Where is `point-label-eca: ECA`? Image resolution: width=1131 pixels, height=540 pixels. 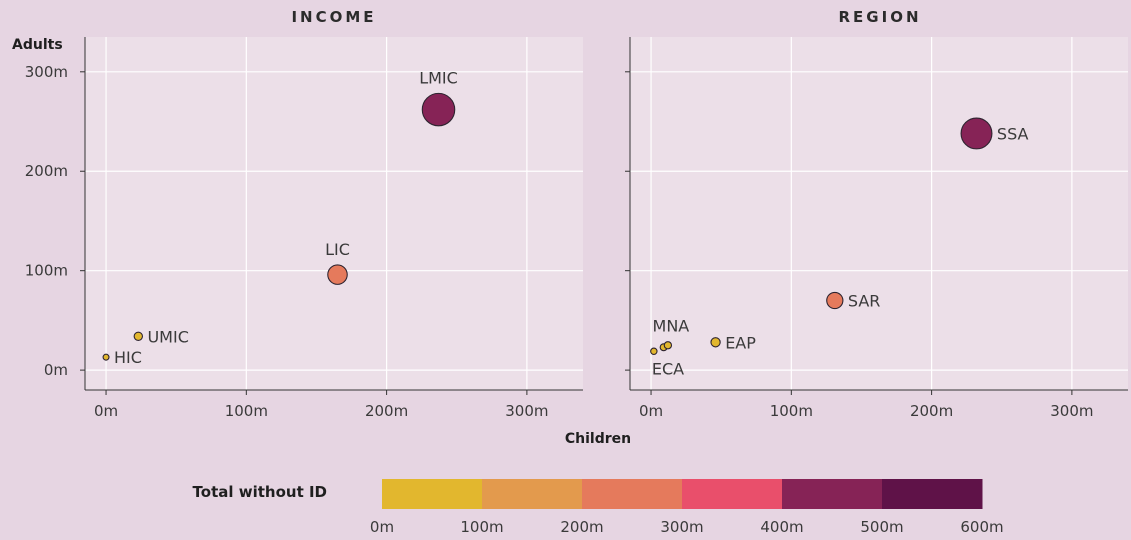
point-label-eca: ECA is located at coordinates (668, 368).